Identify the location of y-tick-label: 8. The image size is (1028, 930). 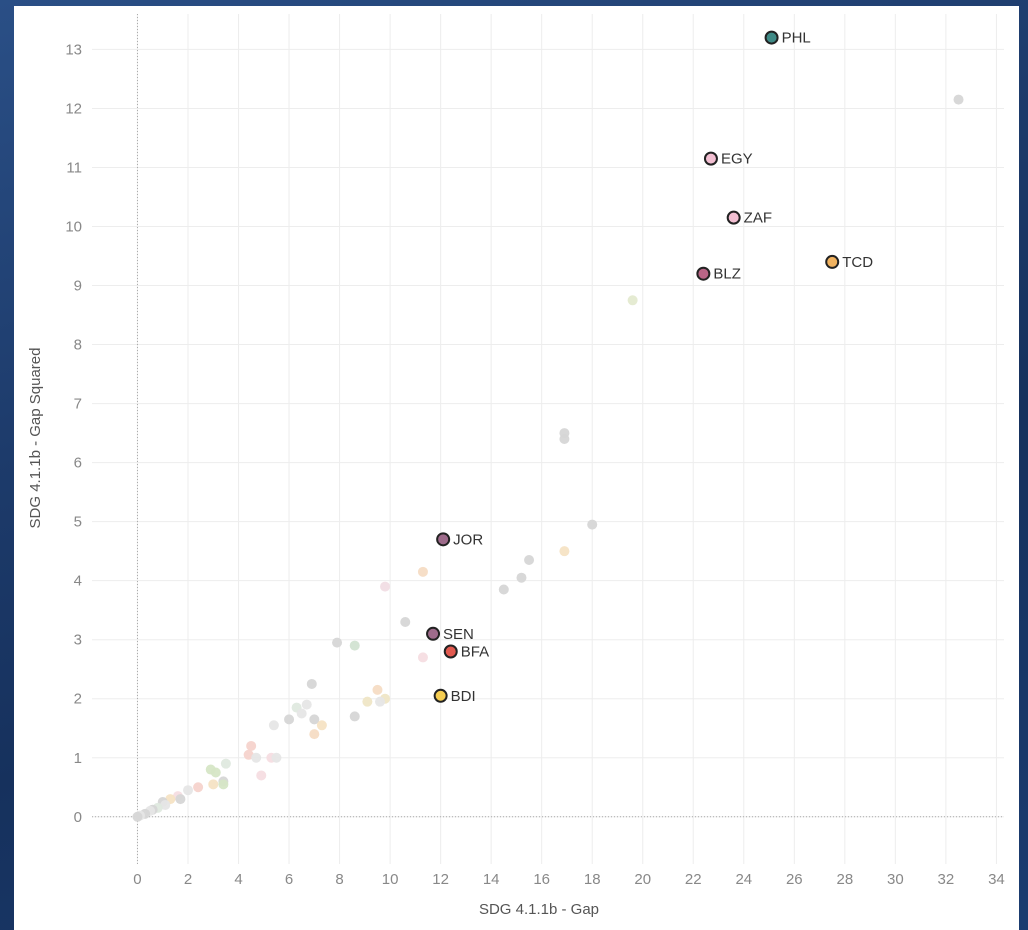
(78, 345).